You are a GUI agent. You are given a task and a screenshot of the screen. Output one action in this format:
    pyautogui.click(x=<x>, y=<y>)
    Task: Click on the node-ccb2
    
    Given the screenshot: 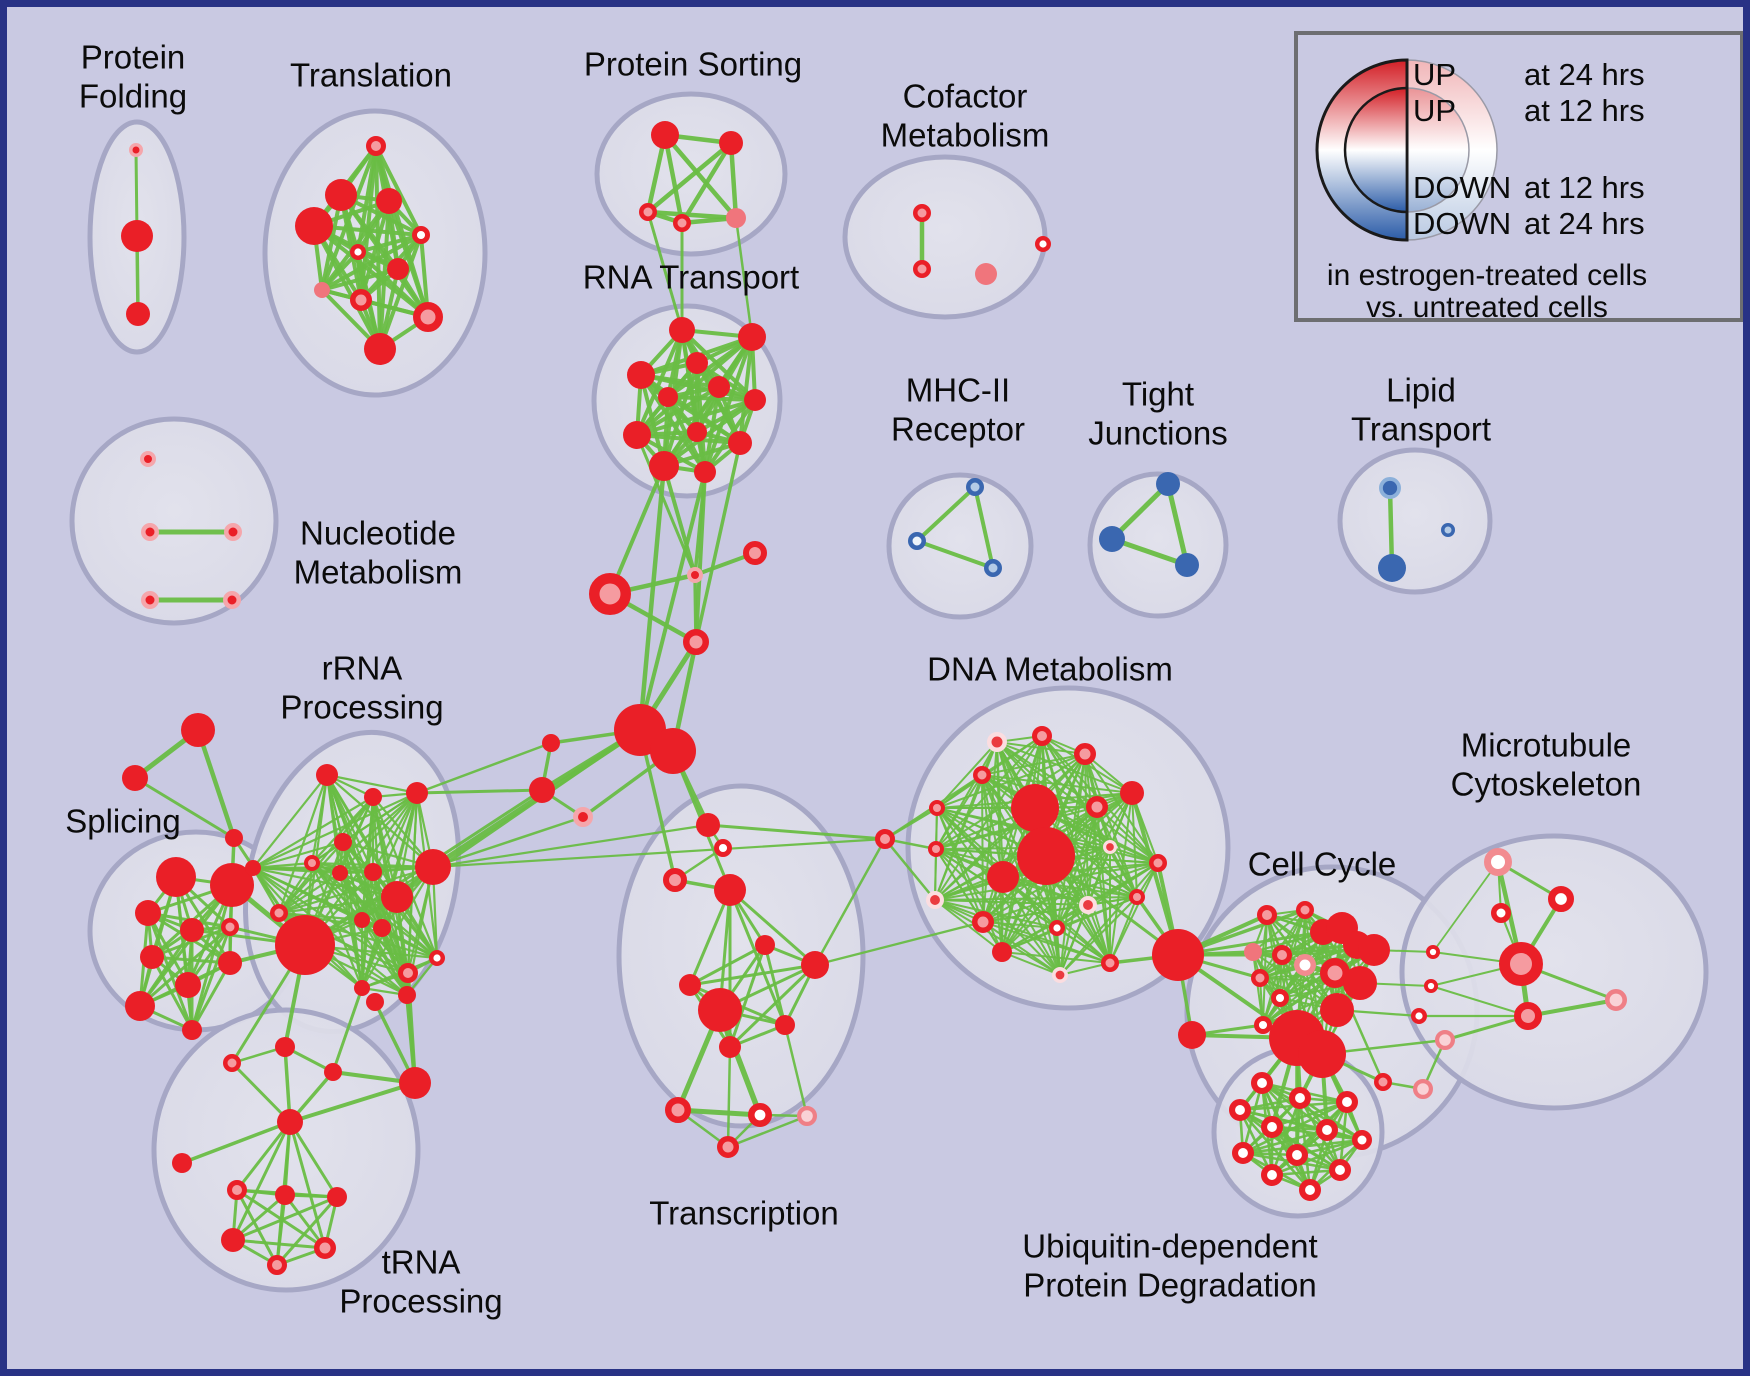 What is the action you would take?
    pyautogui.click(x=1322, y=1054)
    